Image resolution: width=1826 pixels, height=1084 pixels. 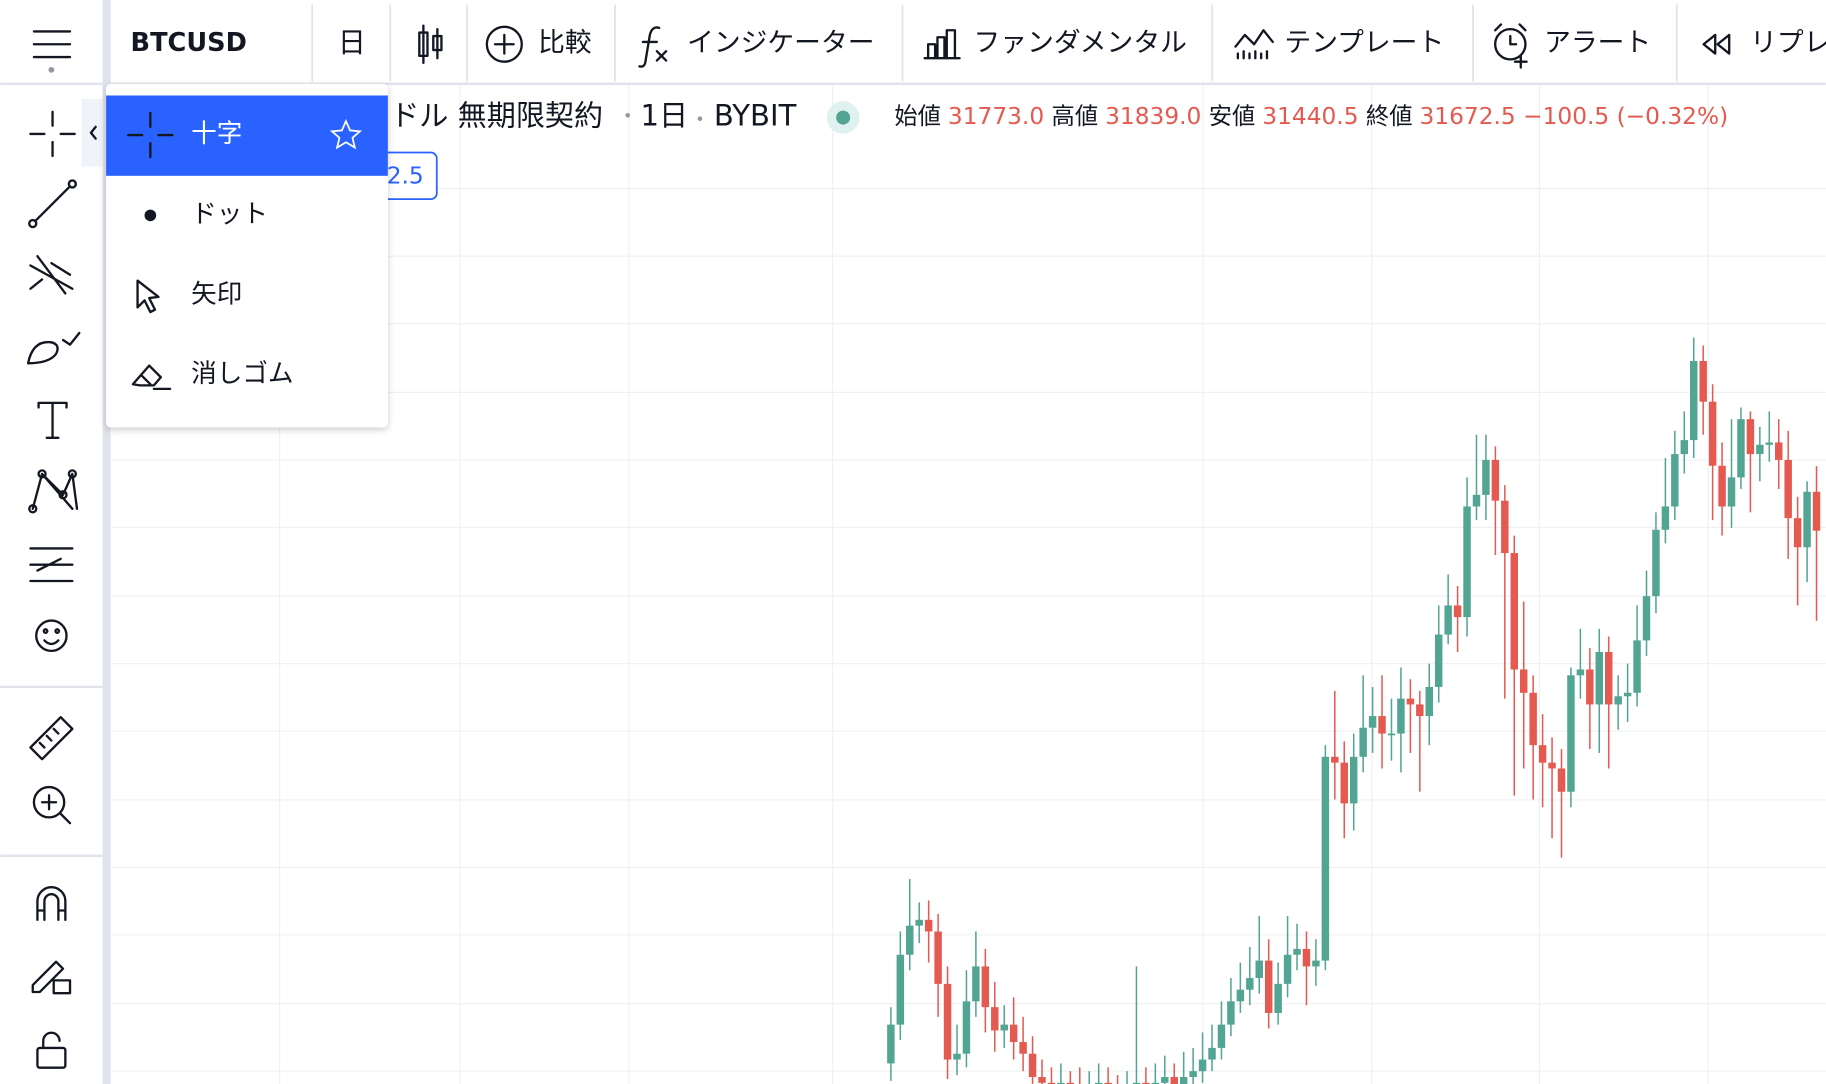 I want to click on menu-button, so click(x=52, y=44).